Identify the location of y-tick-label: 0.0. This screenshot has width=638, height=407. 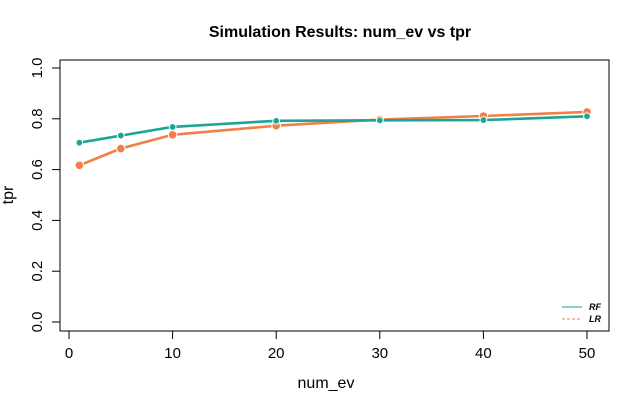
(37, 322).